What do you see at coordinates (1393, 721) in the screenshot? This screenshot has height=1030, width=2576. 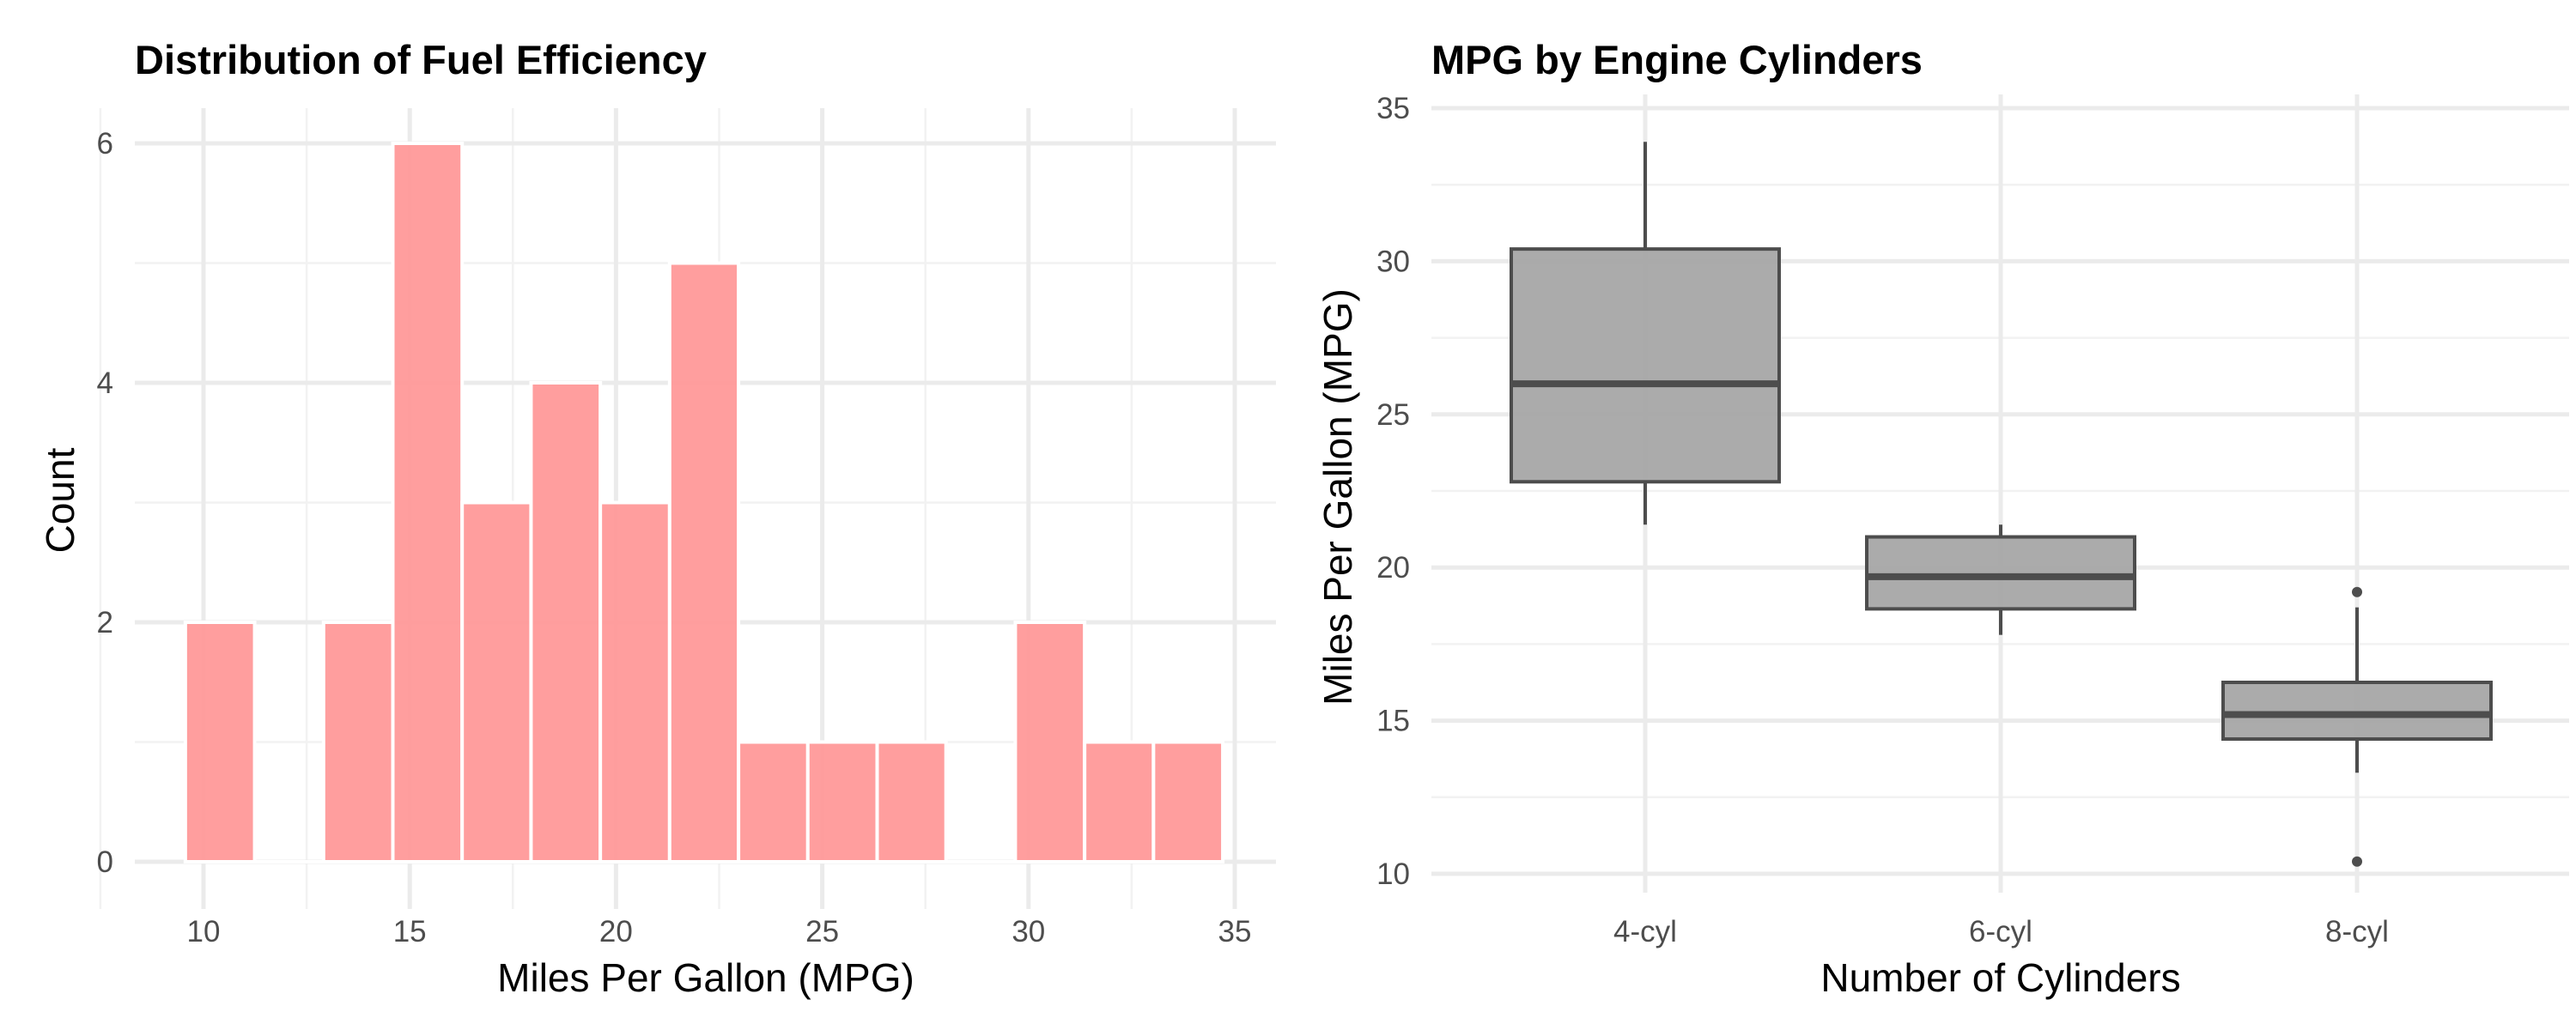 I see `y-tick-label: 15` at bounding box center [1393, 721].